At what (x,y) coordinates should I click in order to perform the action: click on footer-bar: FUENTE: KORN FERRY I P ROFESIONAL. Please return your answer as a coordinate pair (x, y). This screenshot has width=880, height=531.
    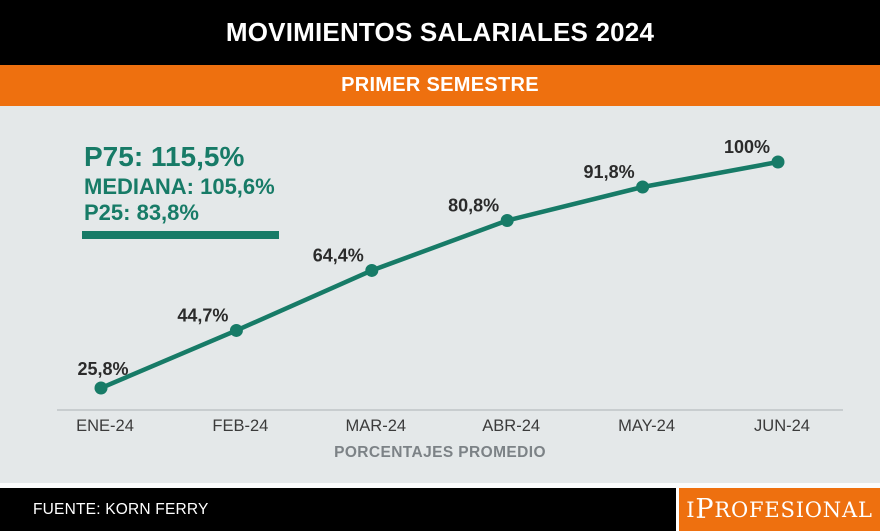
    Looking at the image, I should click on (440, 509).